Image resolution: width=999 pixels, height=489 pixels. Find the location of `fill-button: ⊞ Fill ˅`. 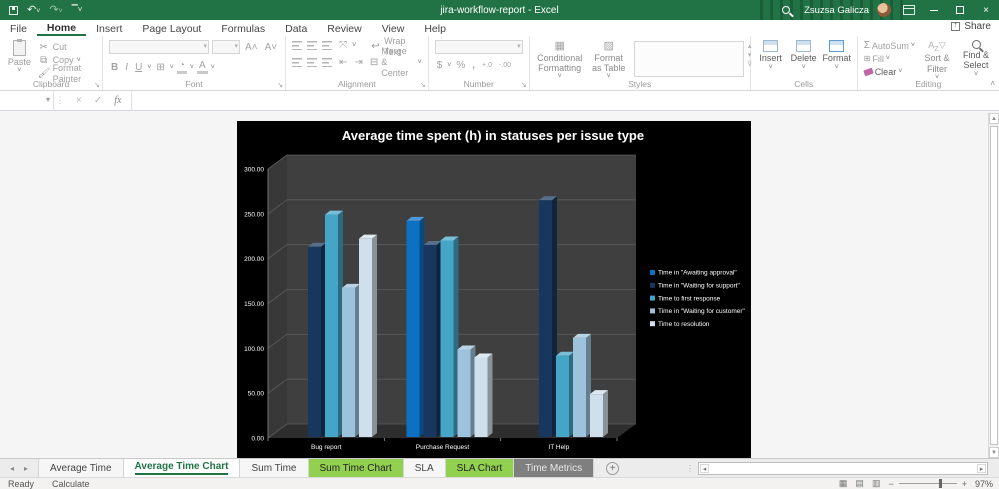

fill-button: ⊞ Fill ˅ is located at coordinates (876, 58).